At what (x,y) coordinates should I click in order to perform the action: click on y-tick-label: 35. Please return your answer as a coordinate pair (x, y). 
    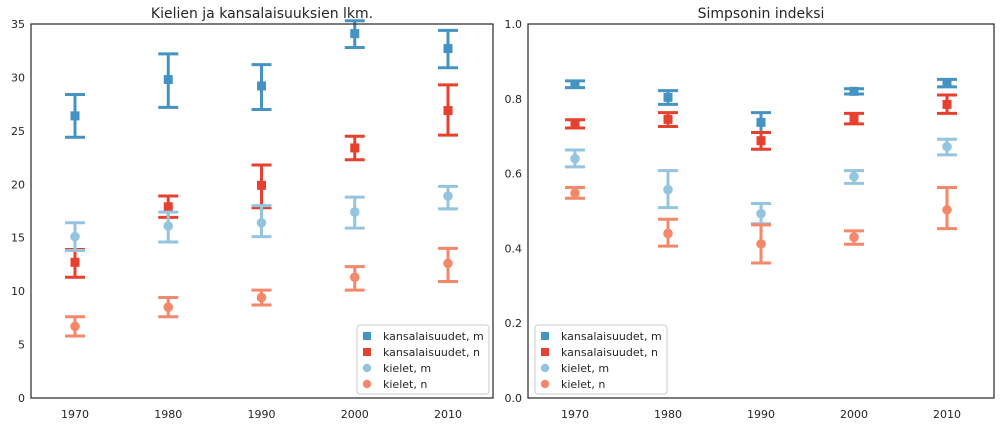
    Looking at the image, I should click on (18, 24).